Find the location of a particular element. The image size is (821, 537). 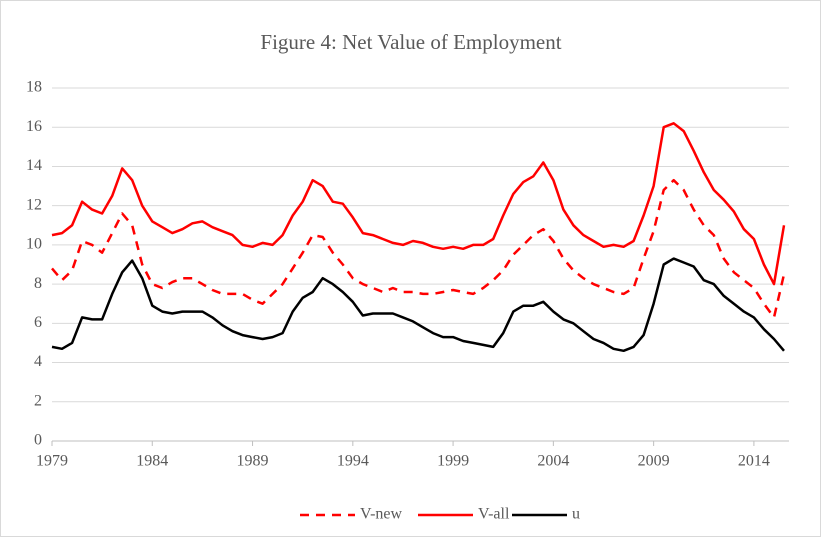

legend-label: V-all is located at coordinates (494, 514).